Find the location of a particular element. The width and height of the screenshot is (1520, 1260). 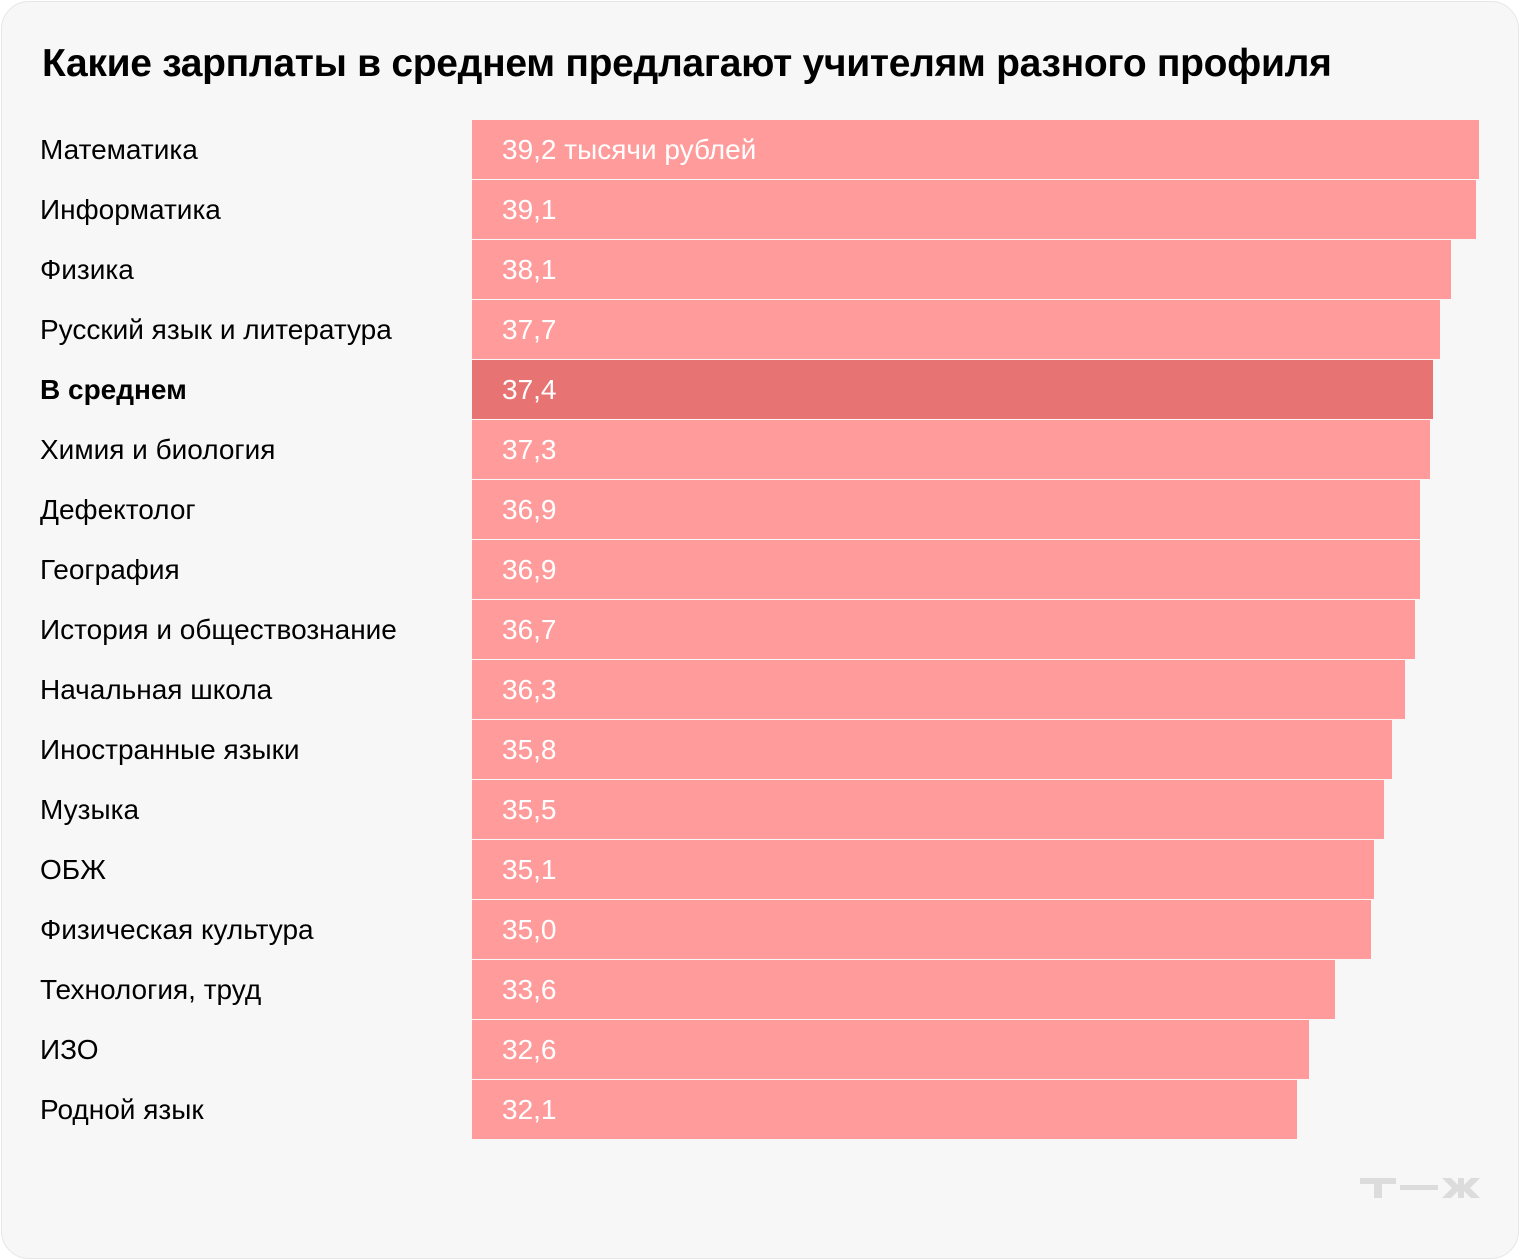

category-label: История и обществознание is located at coordinates (218, 629).